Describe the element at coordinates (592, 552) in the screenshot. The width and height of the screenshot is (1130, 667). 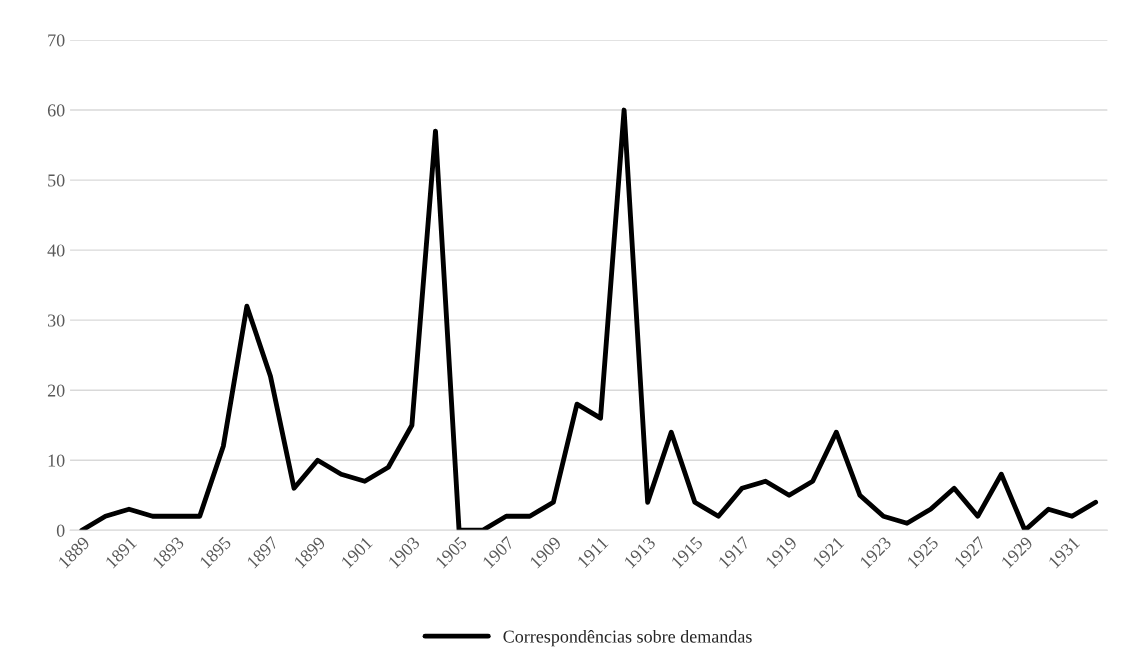
I see `x-tick-label: 1911` at that location.